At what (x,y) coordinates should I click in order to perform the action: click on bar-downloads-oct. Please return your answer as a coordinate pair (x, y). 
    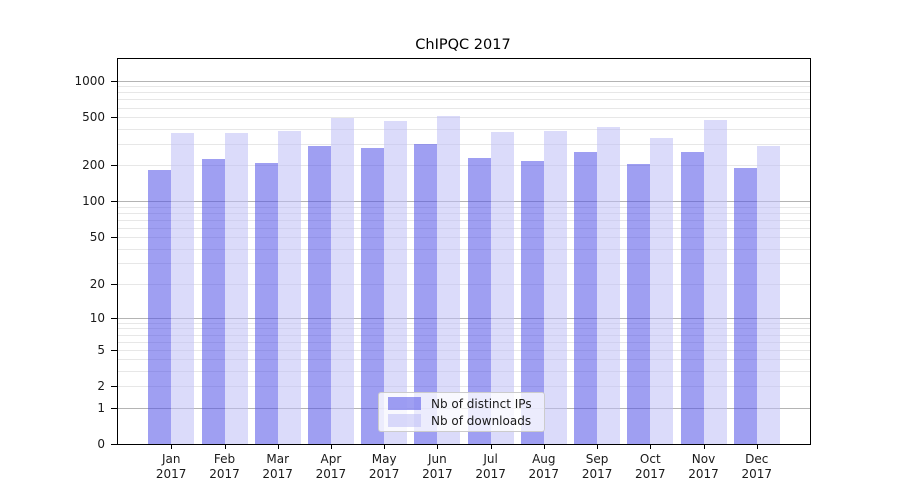
    Looking at the image, I should click on (662, 290).